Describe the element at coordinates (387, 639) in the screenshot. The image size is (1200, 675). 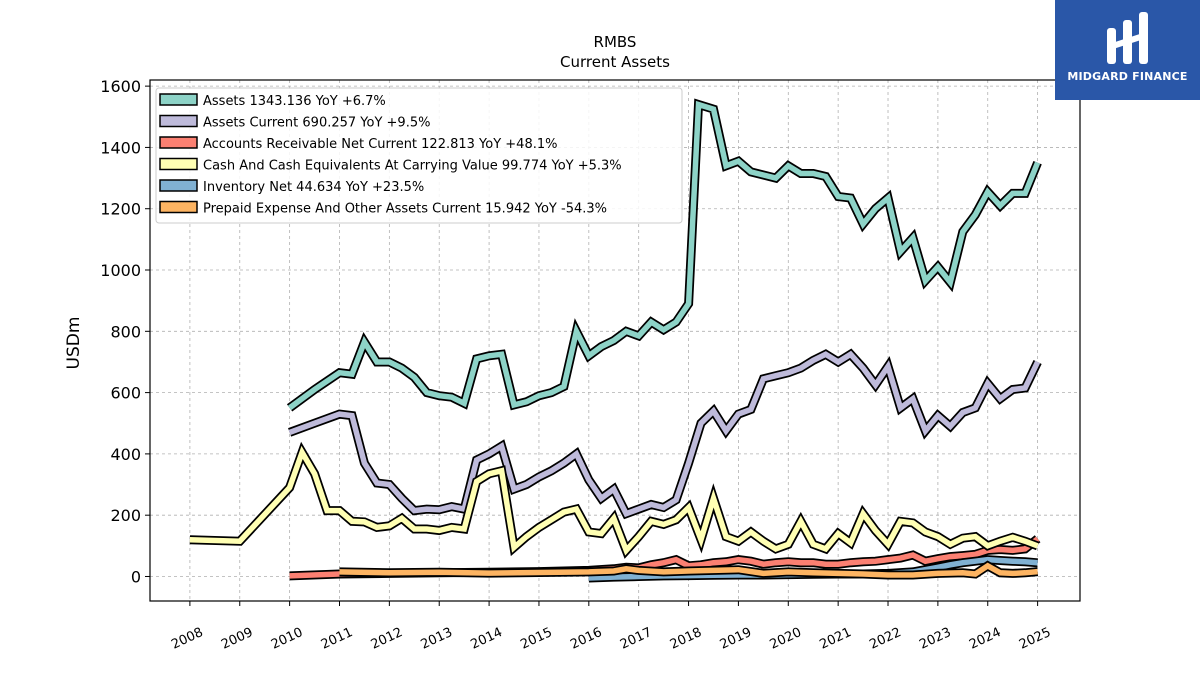
I see `x-tick-label: 2012` at that location.